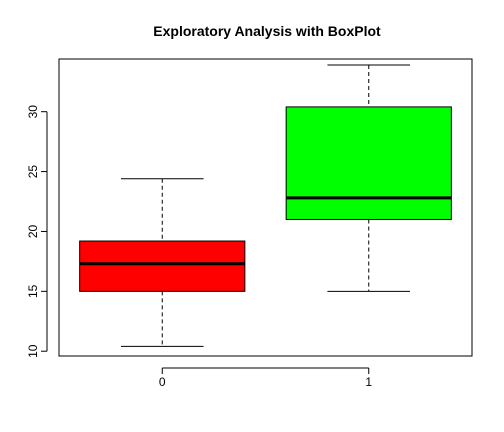 The width and height of the screenshot is (504, 432). I want to click on y-axis: 10 15 20 25 30, so click(37, 231).